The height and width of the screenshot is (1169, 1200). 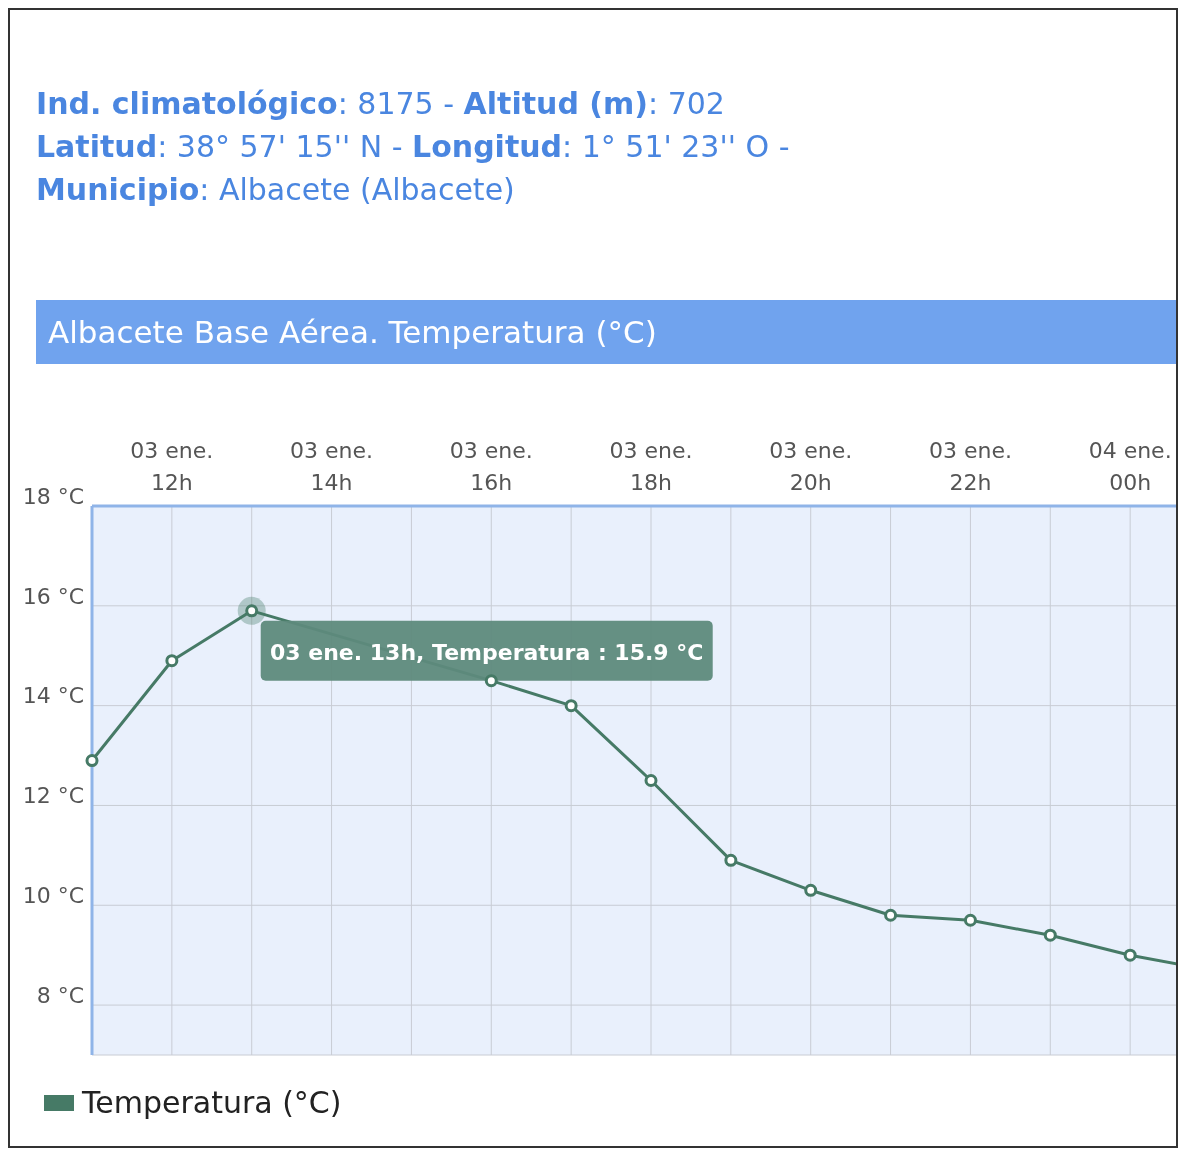 I want to click on x-tick-label: 03 ene. 16h, so click(x=491, y=466).